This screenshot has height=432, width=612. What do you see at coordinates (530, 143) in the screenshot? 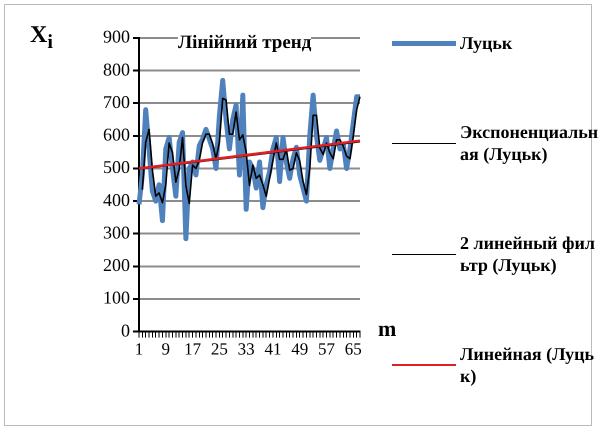
I see `legend-label: Экспоненциальная (Луцьк)` at bounding box center [530, 143].